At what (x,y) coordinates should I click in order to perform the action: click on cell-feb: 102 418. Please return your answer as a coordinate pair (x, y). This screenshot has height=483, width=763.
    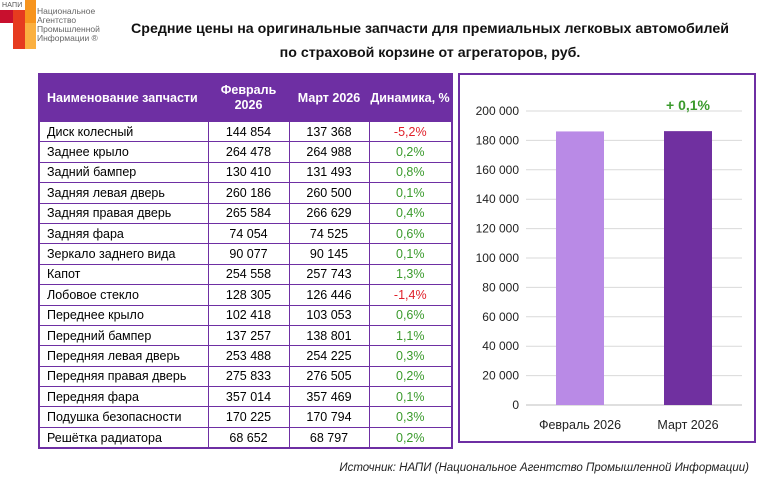
    Looking at the image, I should click on (248, 315).